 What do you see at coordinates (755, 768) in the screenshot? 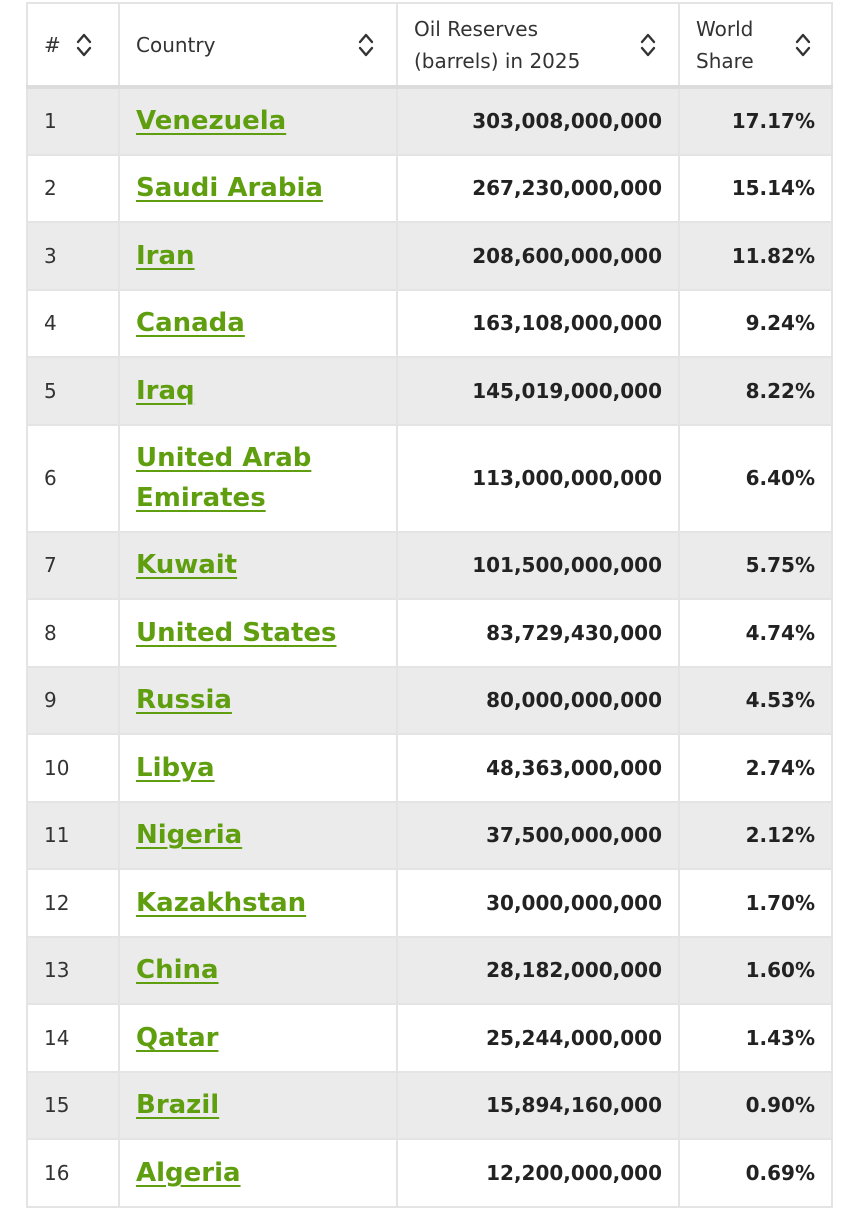
I see `world-share-cell: 2.74%` at bounding box center [755, 768].